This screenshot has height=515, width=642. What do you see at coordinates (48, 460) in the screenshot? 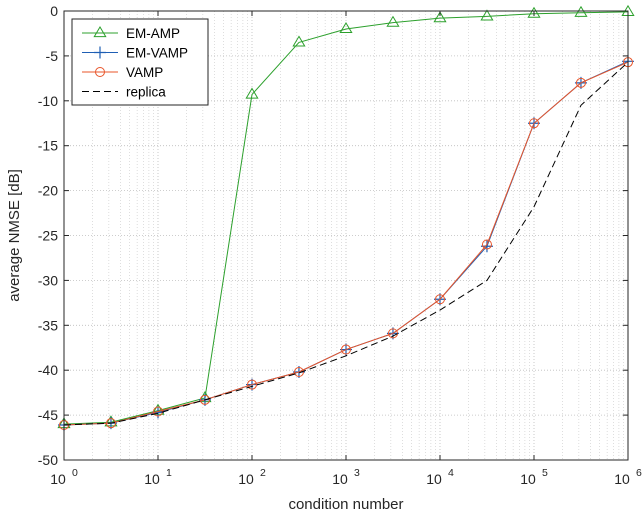
I see `y-tick-label: -50` at bounding box center [48, 460].